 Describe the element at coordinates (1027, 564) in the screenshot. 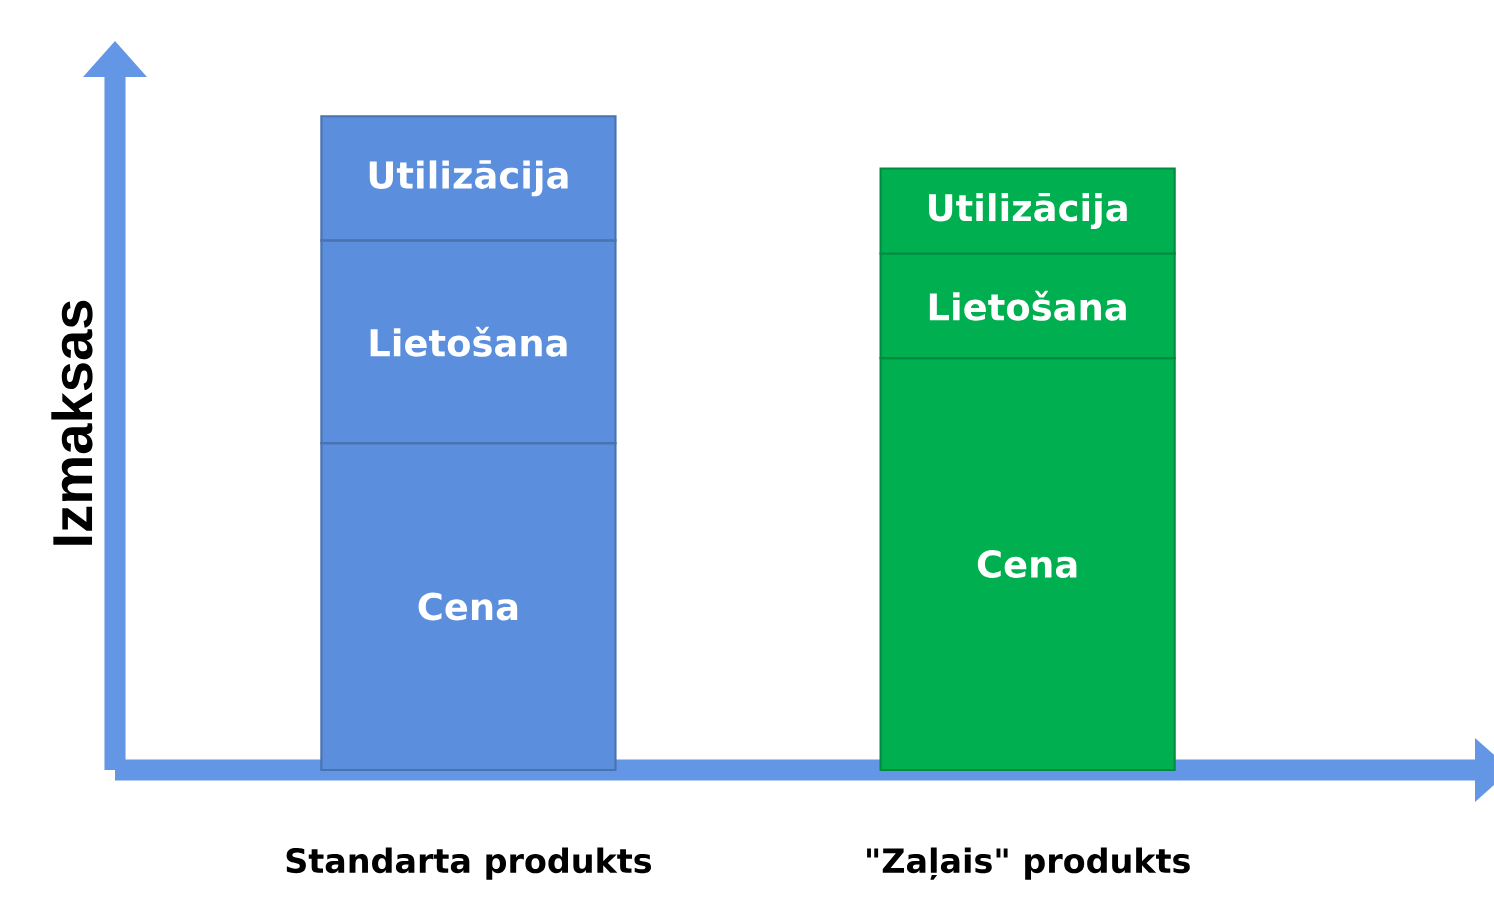

I see `text: Cena` at that location.